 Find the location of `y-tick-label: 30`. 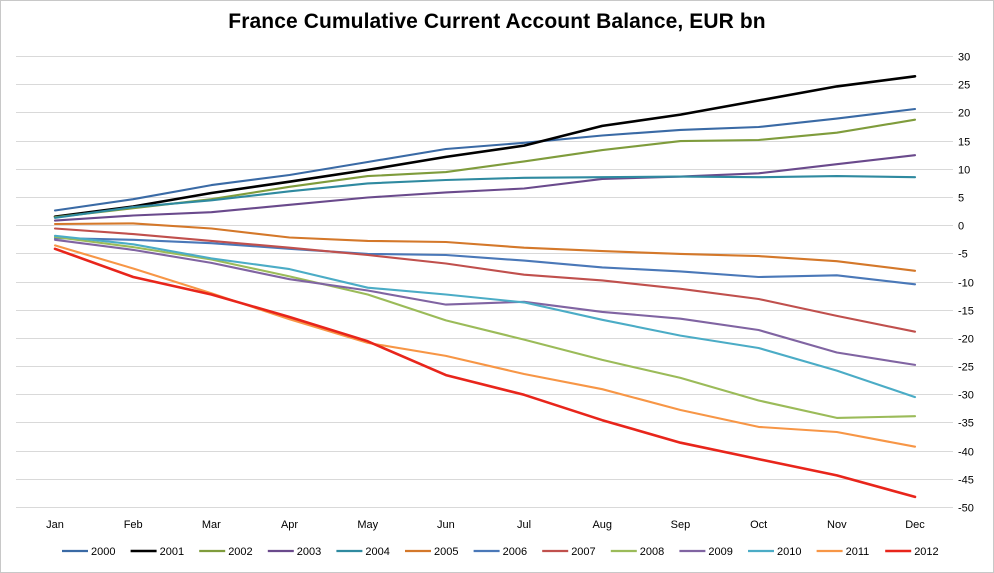

y-tick-label: 30 is located at coordinates (964, 58).